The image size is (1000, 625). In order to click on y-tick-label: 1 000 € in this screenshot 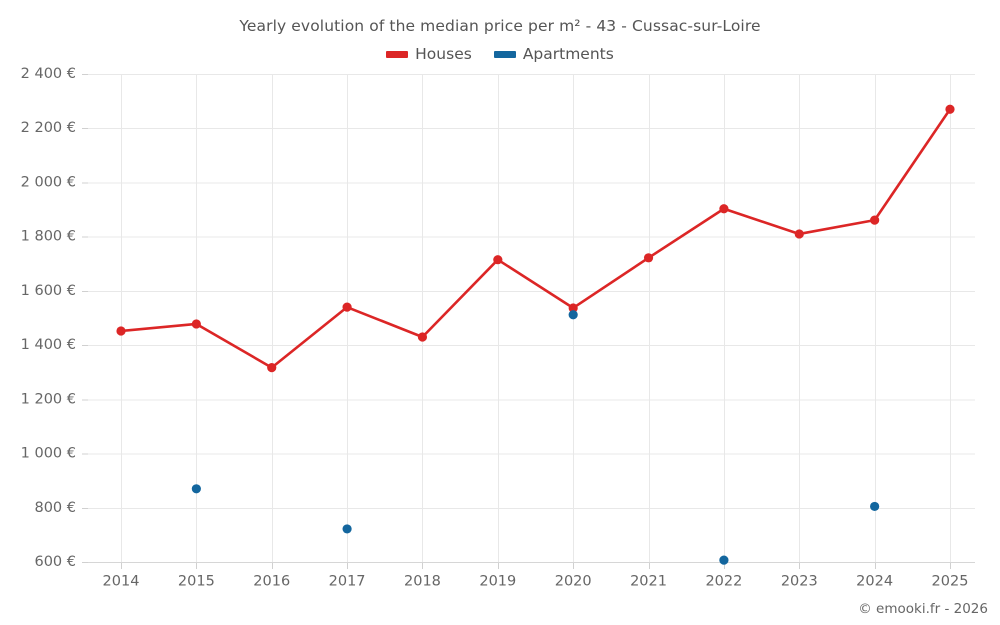, I will do `click(48, 454)`.